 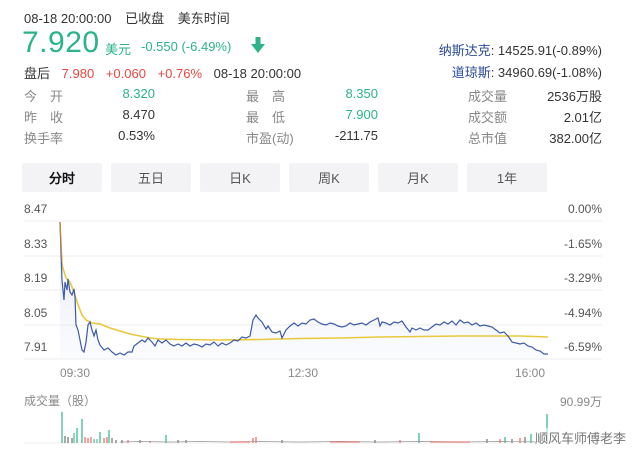 I want to click on y-axis-right-label: -3.29%, so click(x=582, y=278).